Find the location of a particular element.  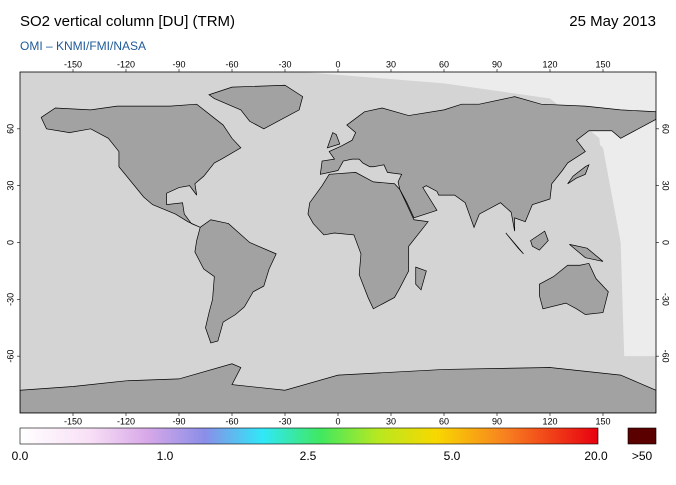

borneo is located at coordinates (539, 240).